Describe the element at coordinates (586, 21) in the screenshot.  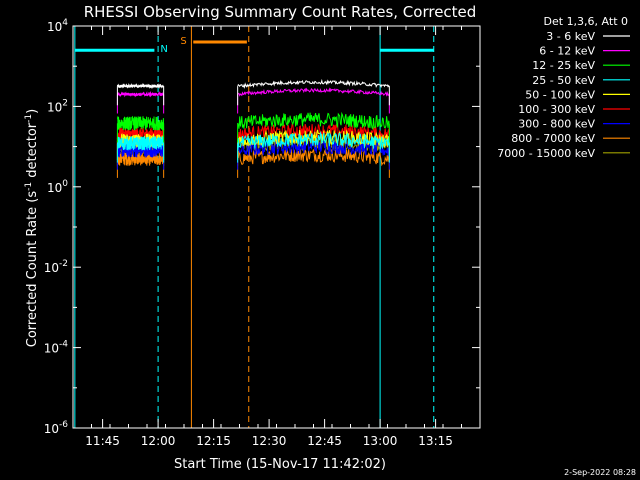
I see `legend-title: Det 1,3,6, Att 0` at that location.